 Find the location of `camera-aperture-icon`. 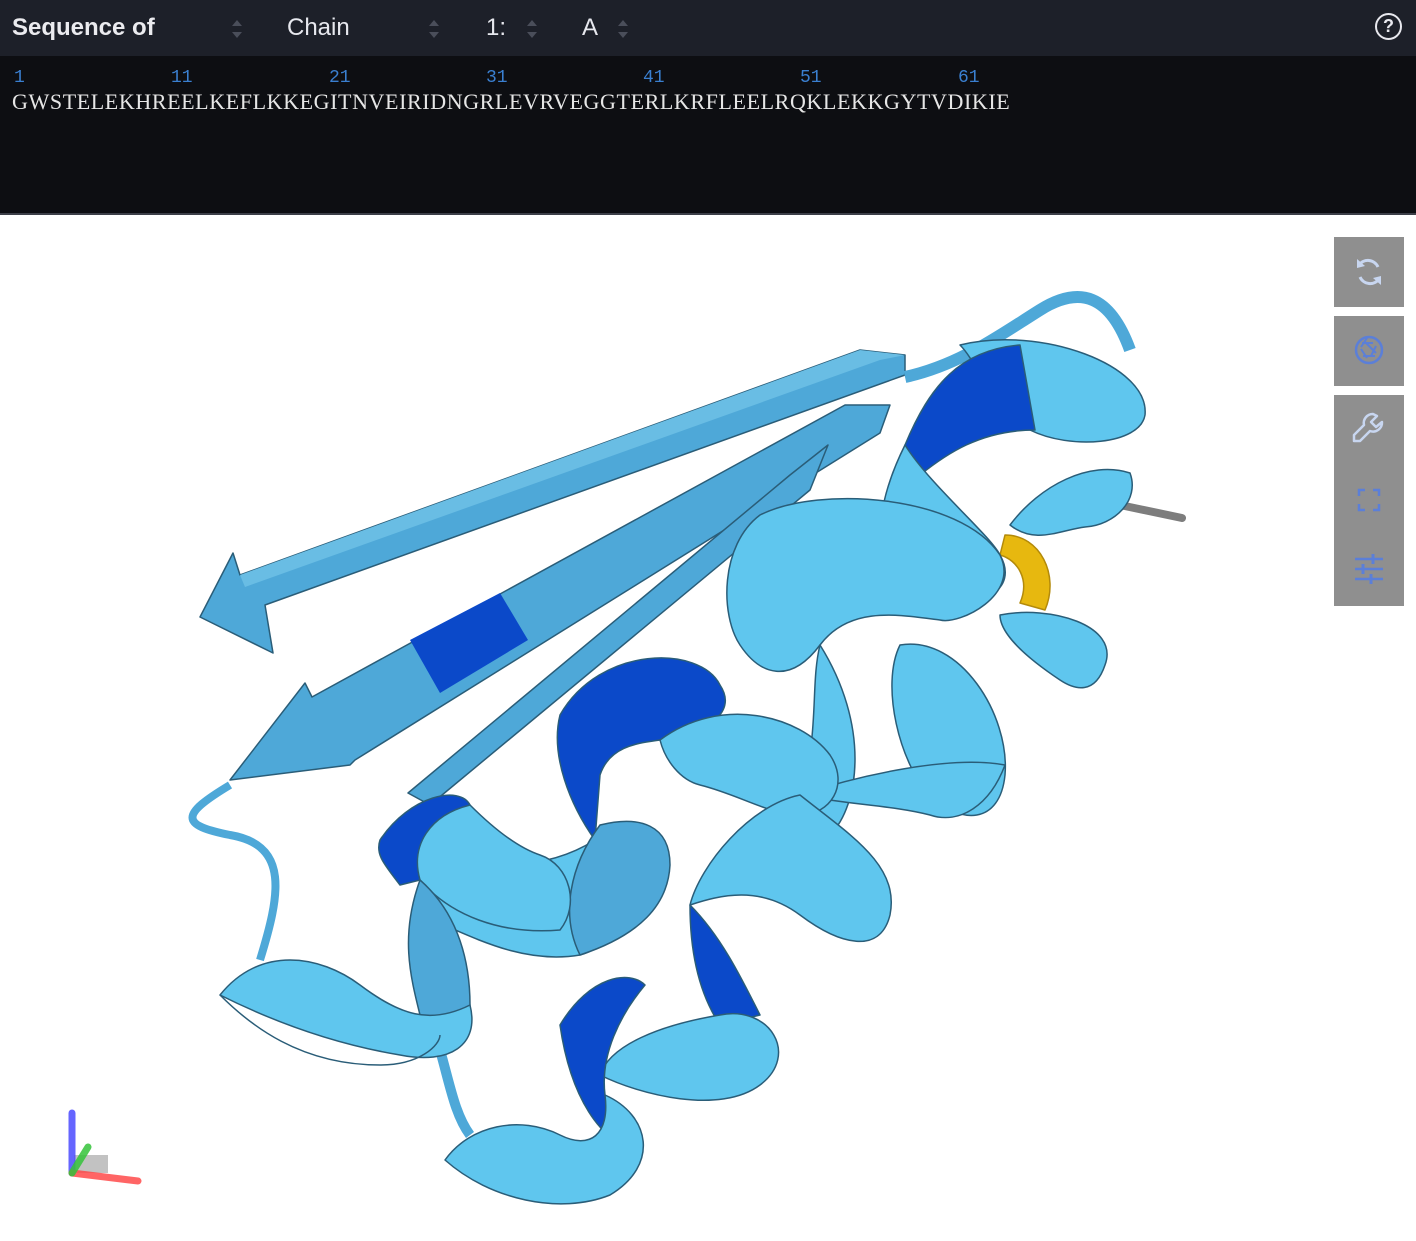

camera-aperture-icon is located at coordinates (1369, 350).